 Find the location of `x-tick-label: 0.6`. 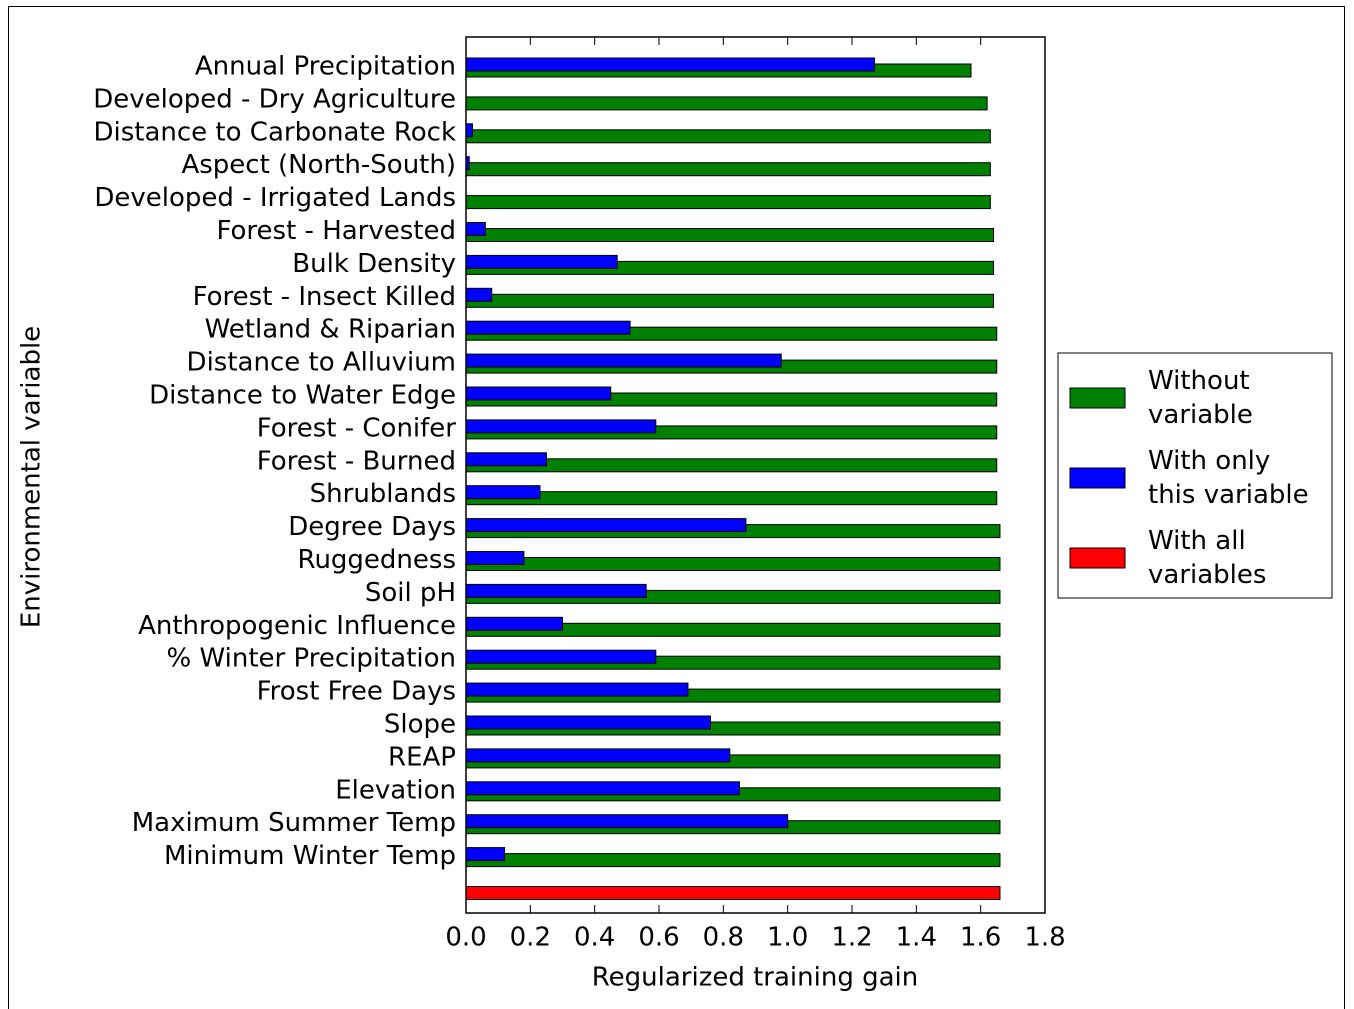

x-tick-label: 0.6 is located at coordinates (658, 938).